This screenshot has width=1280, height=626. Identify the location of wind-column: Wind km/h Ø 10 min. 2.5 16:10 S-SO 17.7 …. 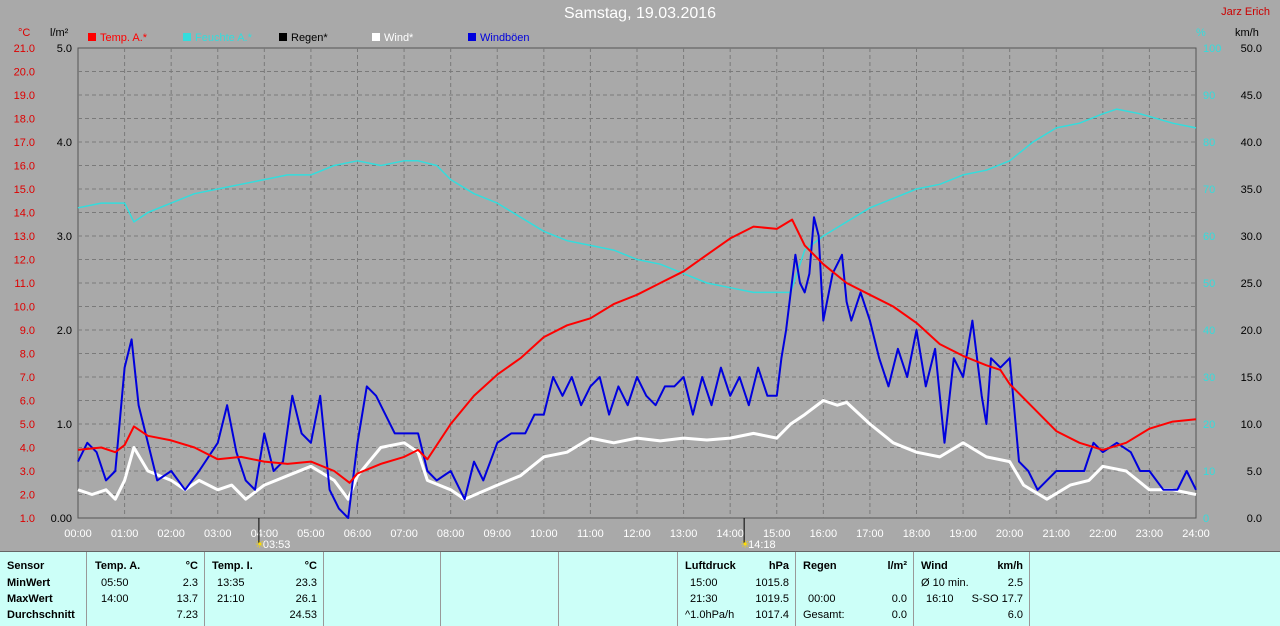
(972, 589).